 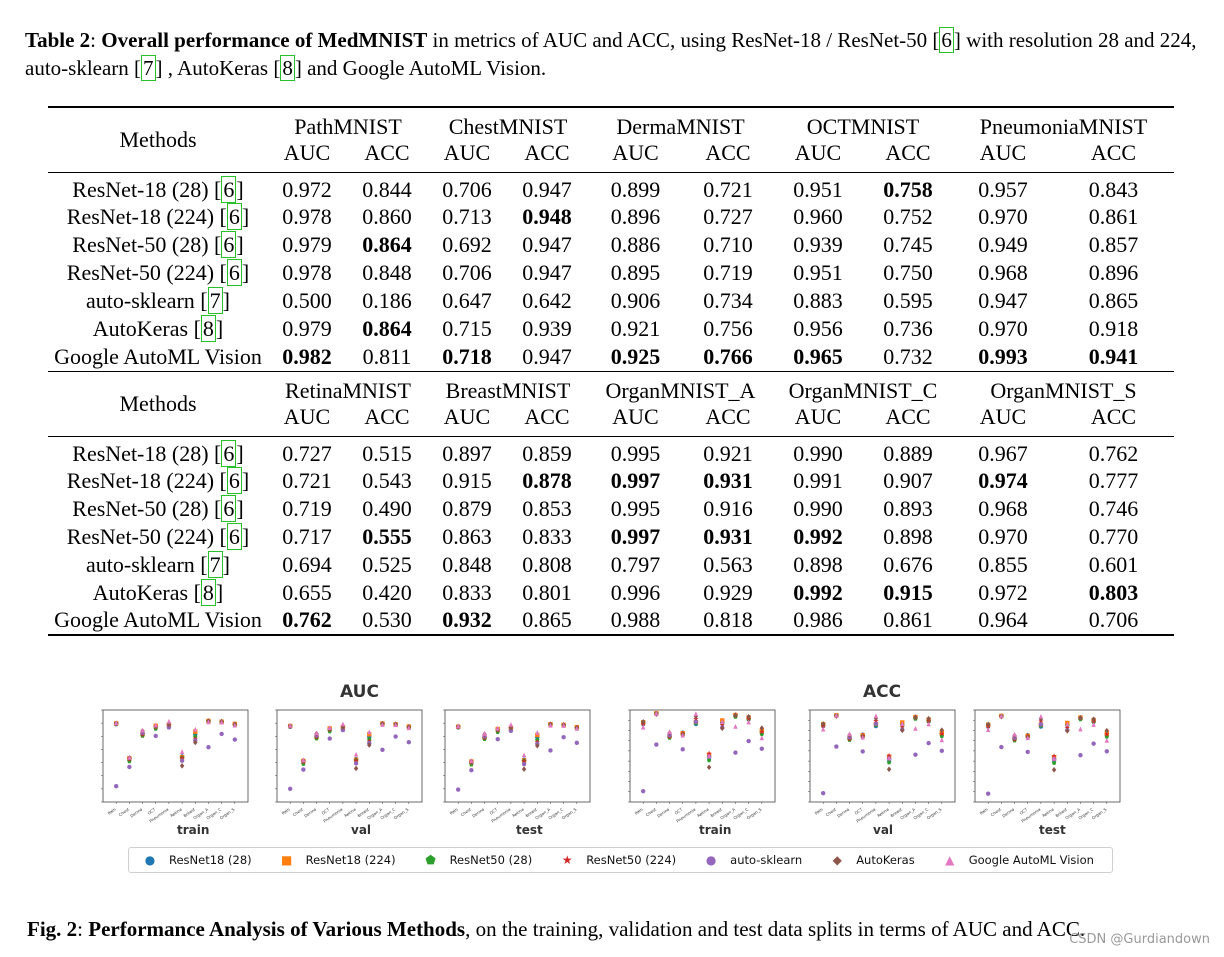 I want to click on legend-item: ◆ AutoKeras, so click(x=872, y=860).